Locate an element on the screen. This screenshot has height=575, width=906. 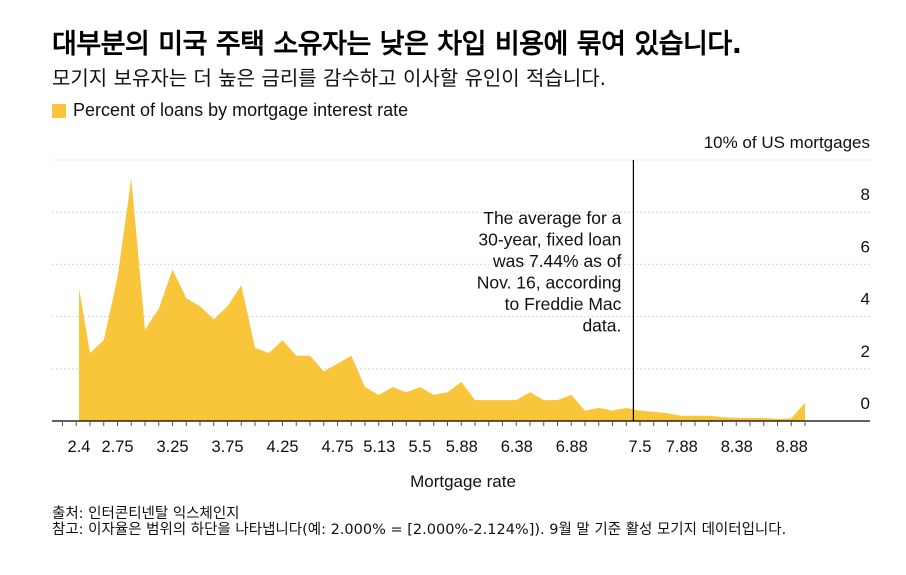
x-tick-label: 6.38 is located at coordinates (517, 447).